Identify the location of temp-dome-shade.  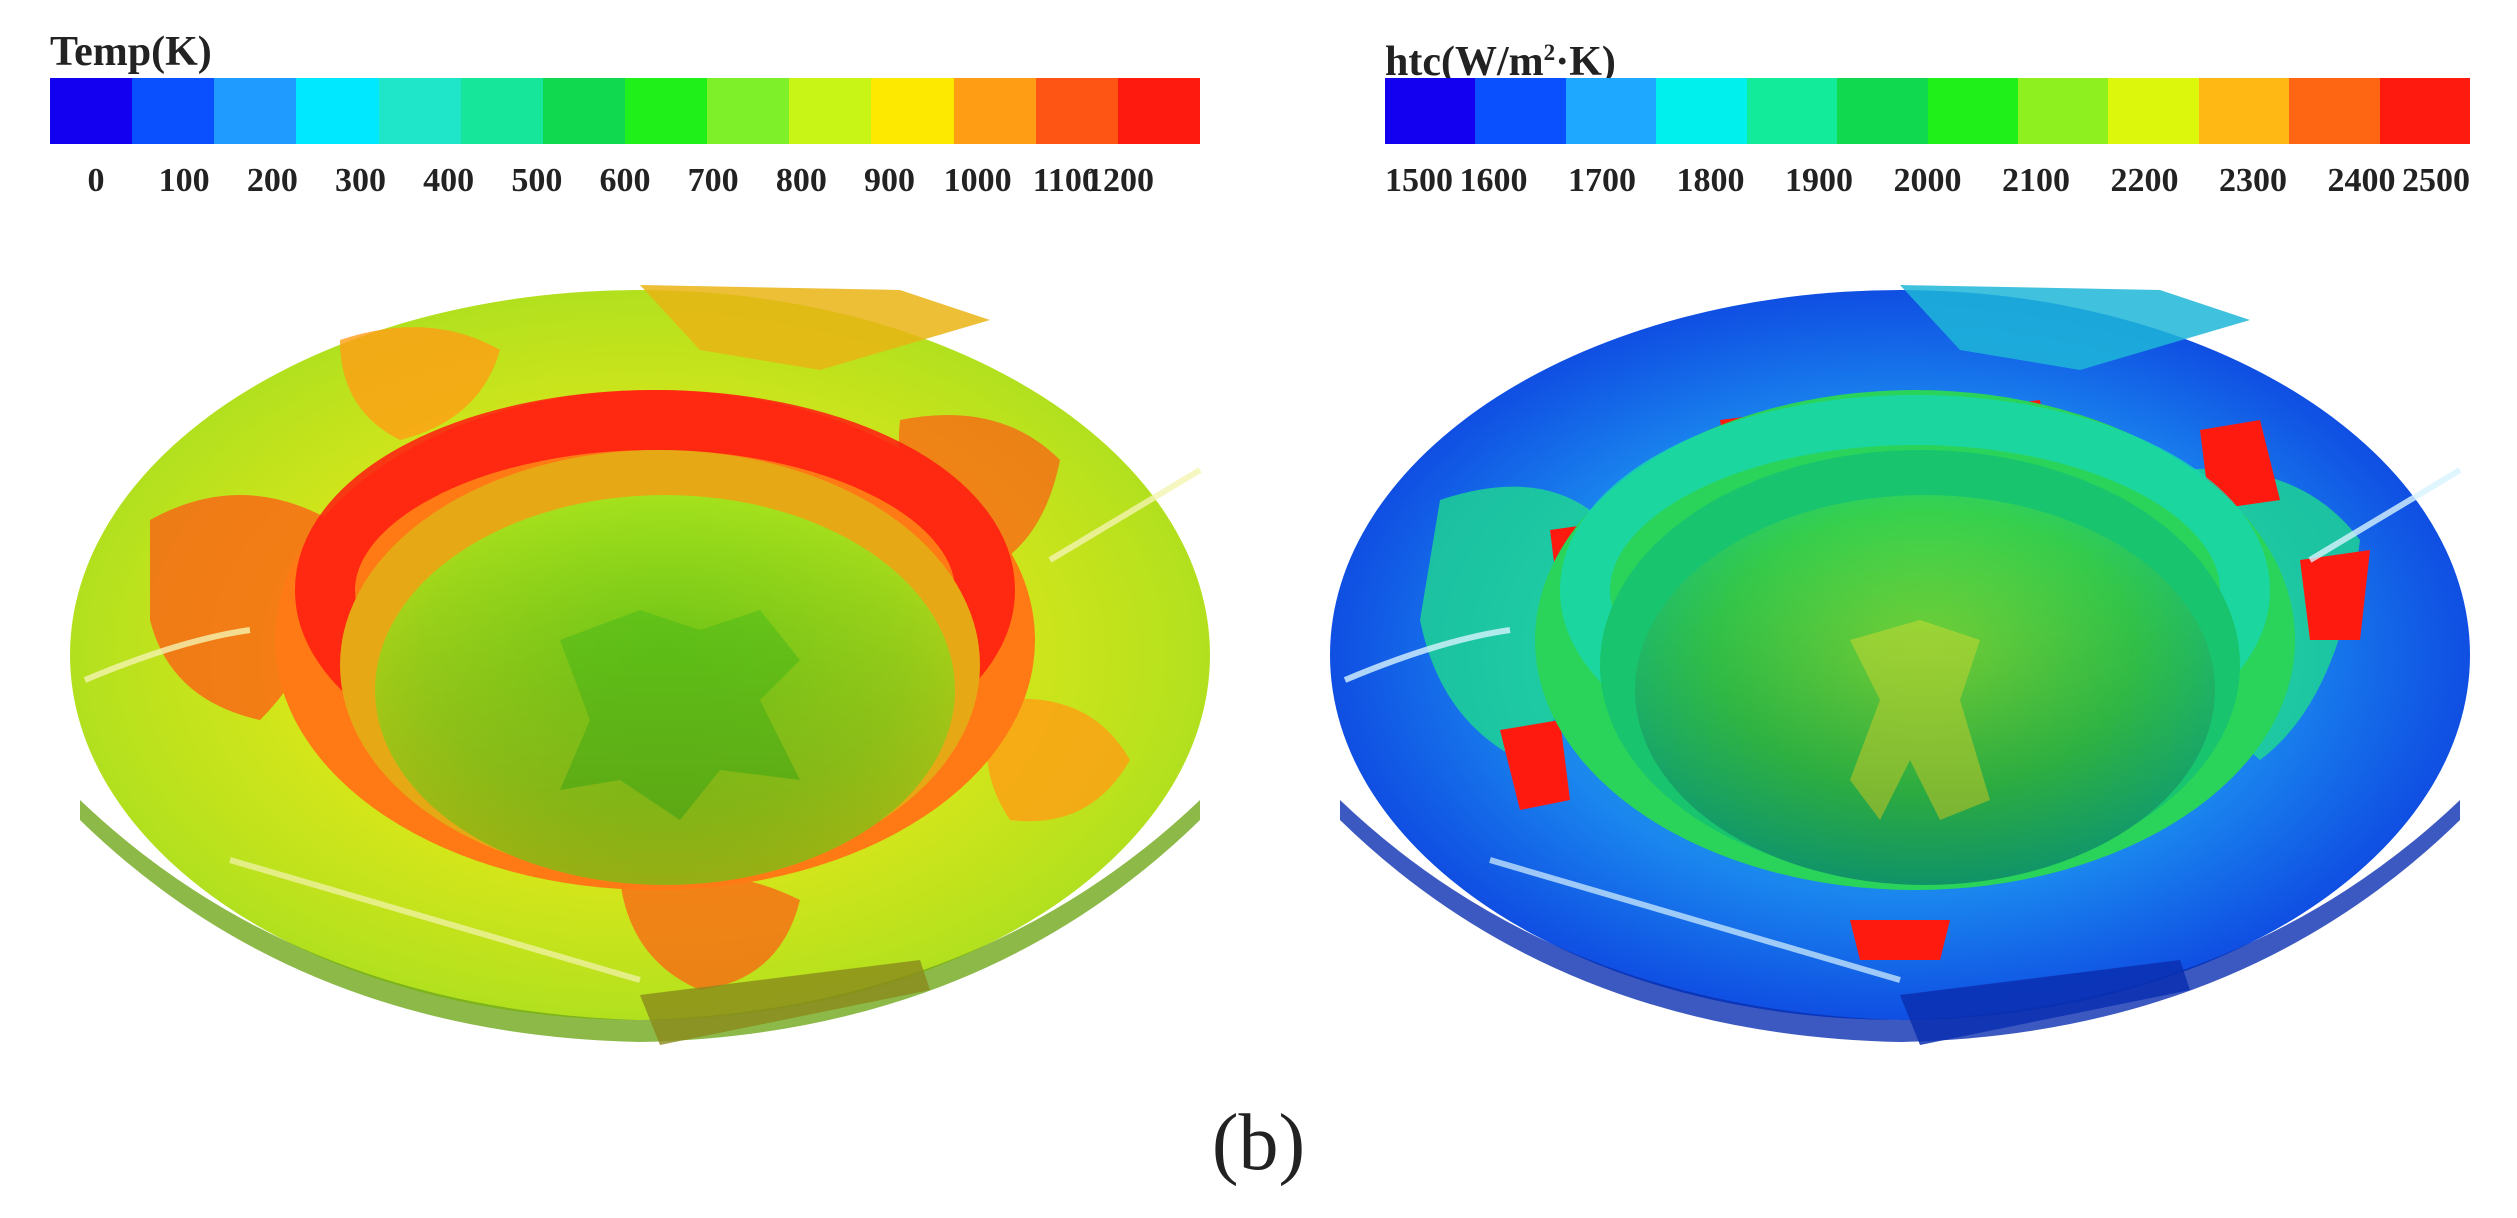
(665, 690).